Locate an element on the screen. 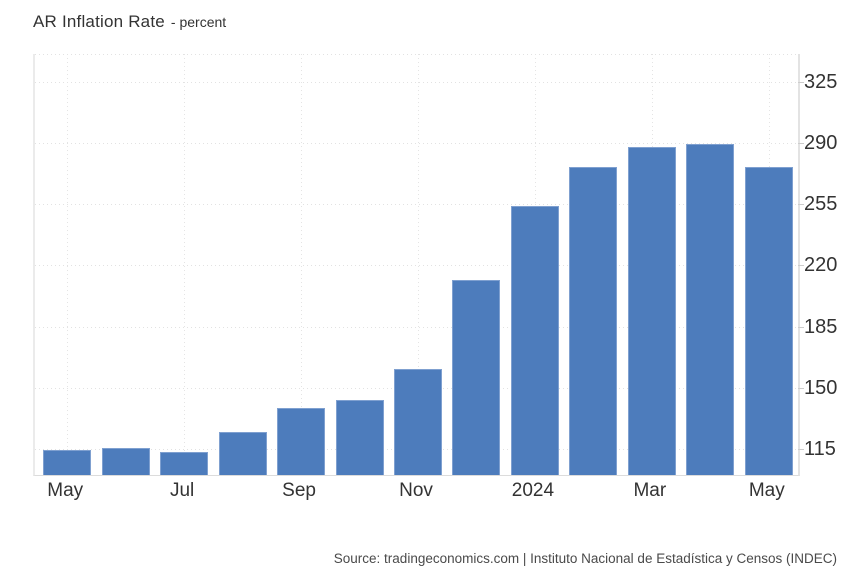  x-axis-label: Nov is located at coordinates (416, 490).